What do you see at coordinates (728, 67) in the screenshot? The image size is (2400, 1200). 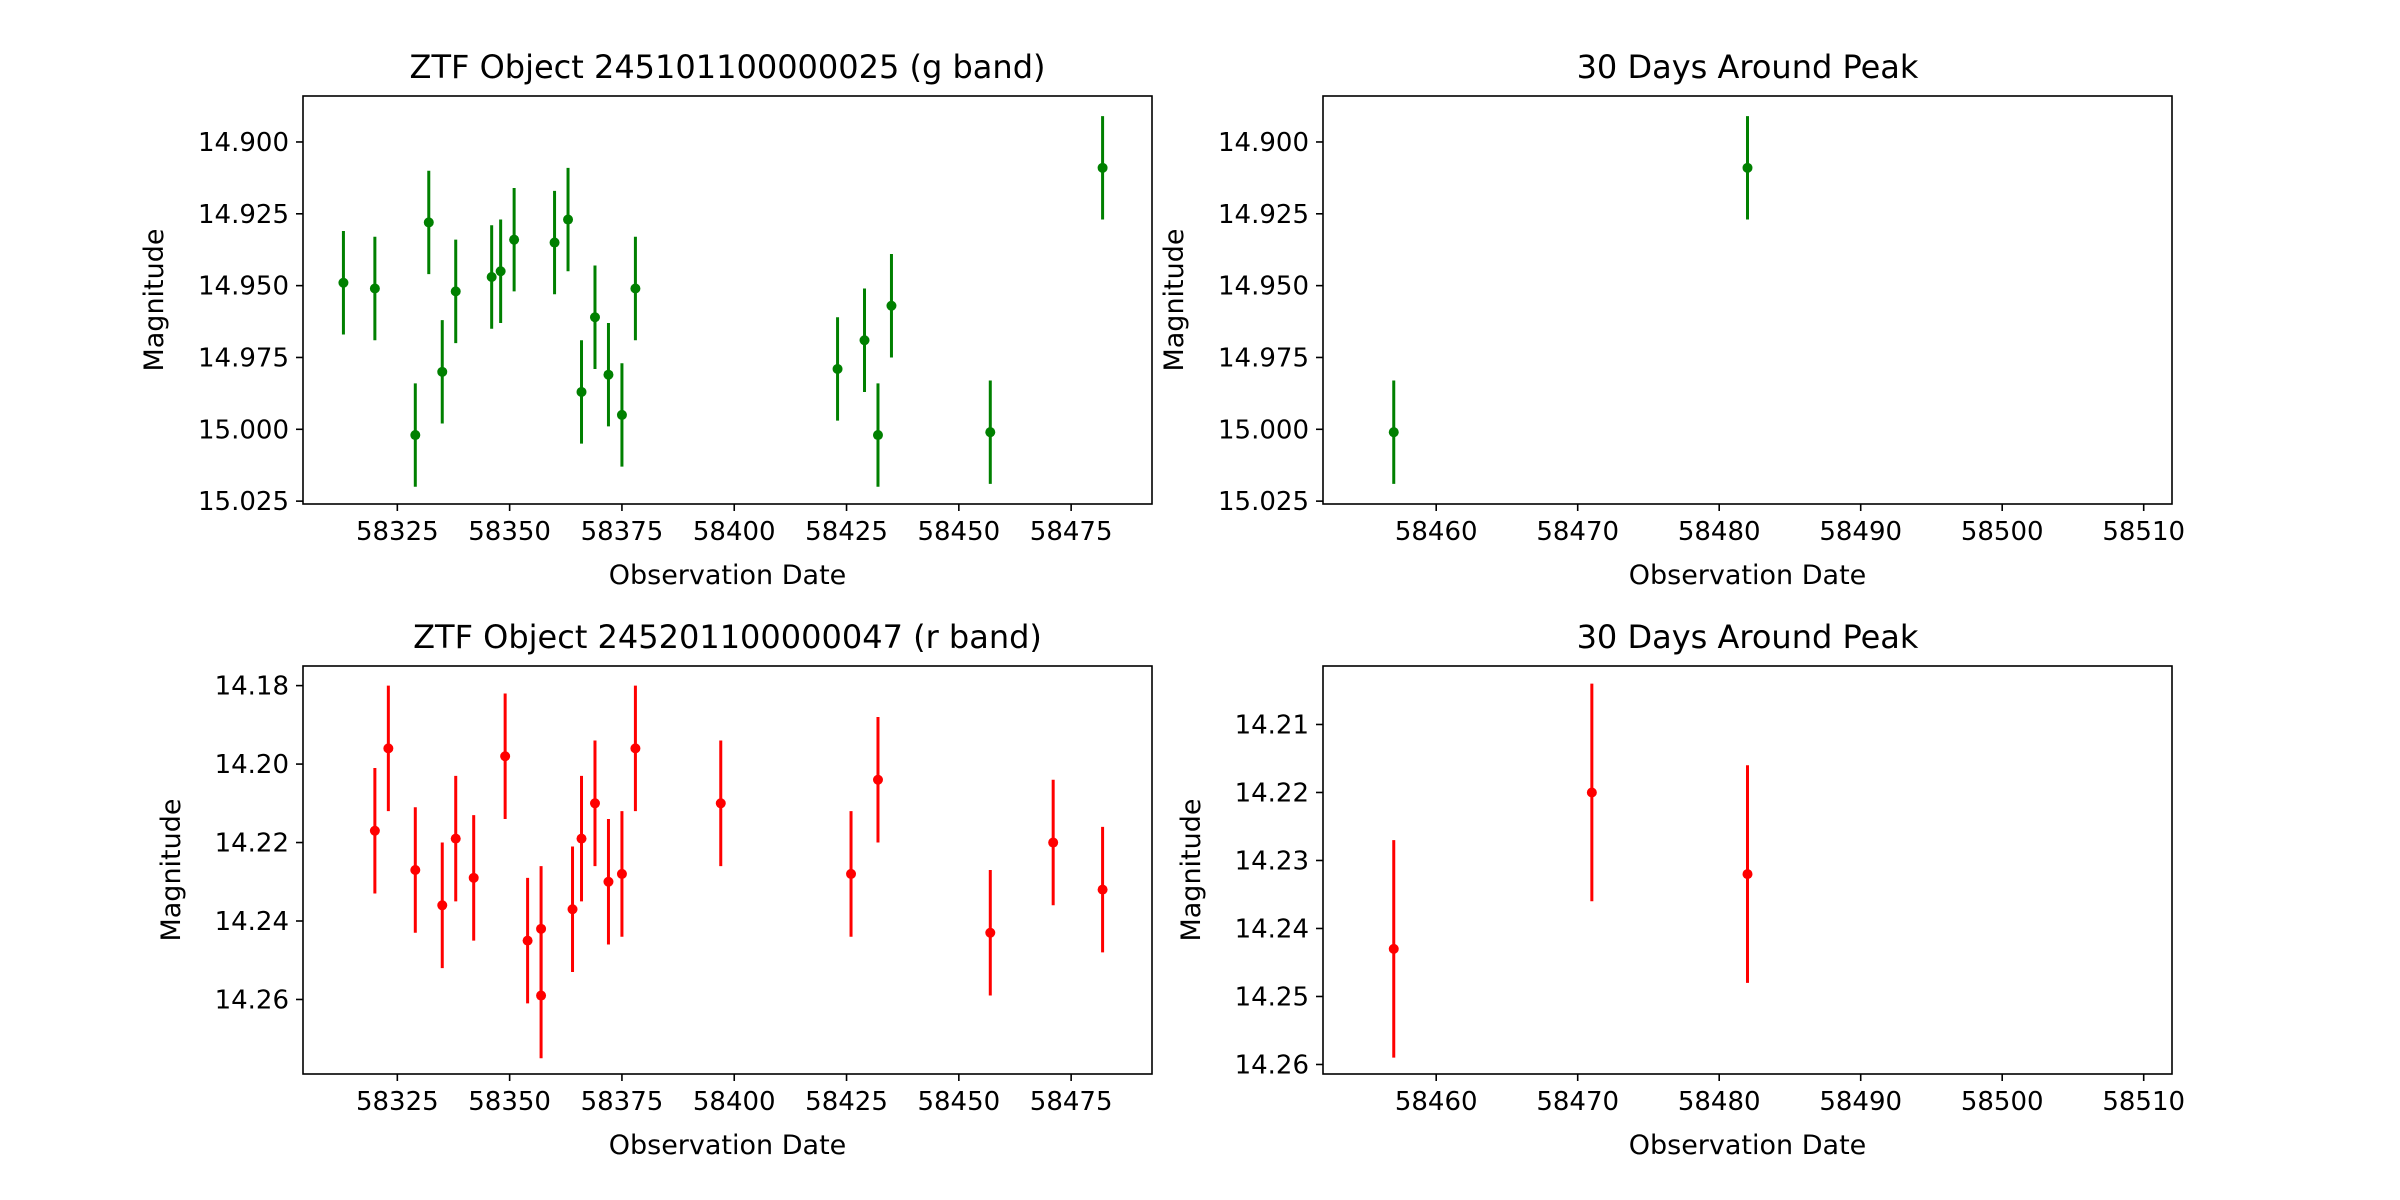 I see `chart-title: ZTF Object 245101100000025 (g band)` at bounding box center [728, 67].